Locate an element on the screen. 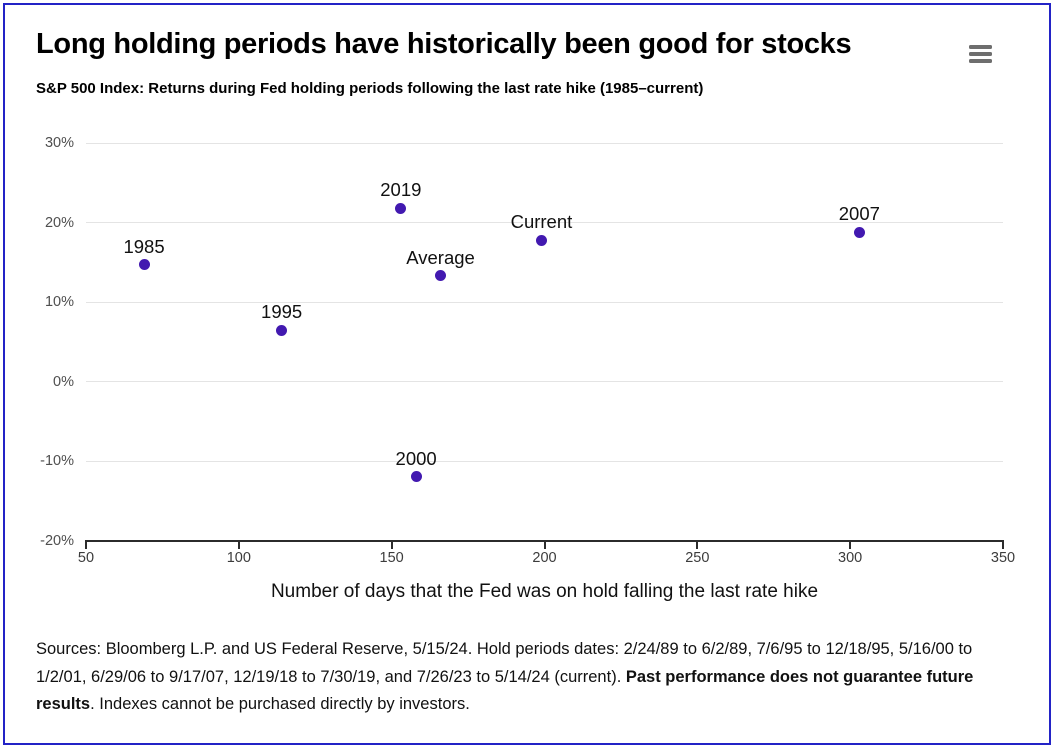 The image size is (1054, 748). data-point-label: 1985 is located at coordinates (144, 246).